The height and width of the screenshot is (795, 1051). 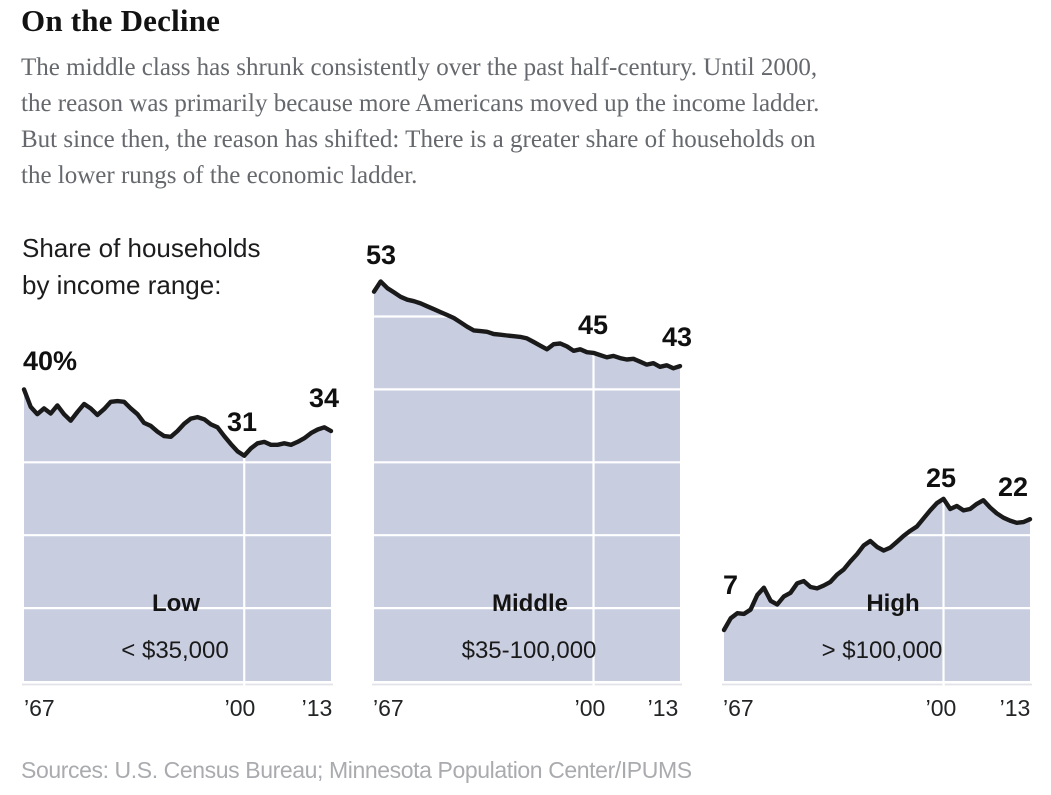 What do you see at coordinates (388, 708) in the screenshot?
I see `middle-tick-67: ’67` at bounding box center [388, 708].